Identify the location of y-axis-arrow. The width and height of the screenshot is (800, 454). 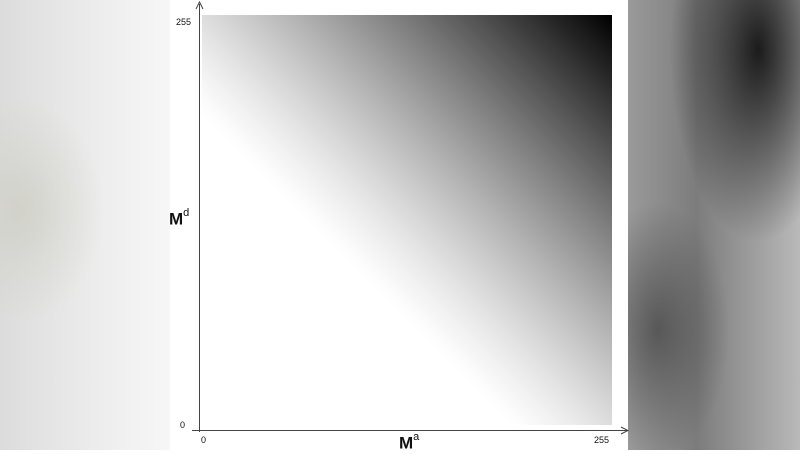
(199, 5).